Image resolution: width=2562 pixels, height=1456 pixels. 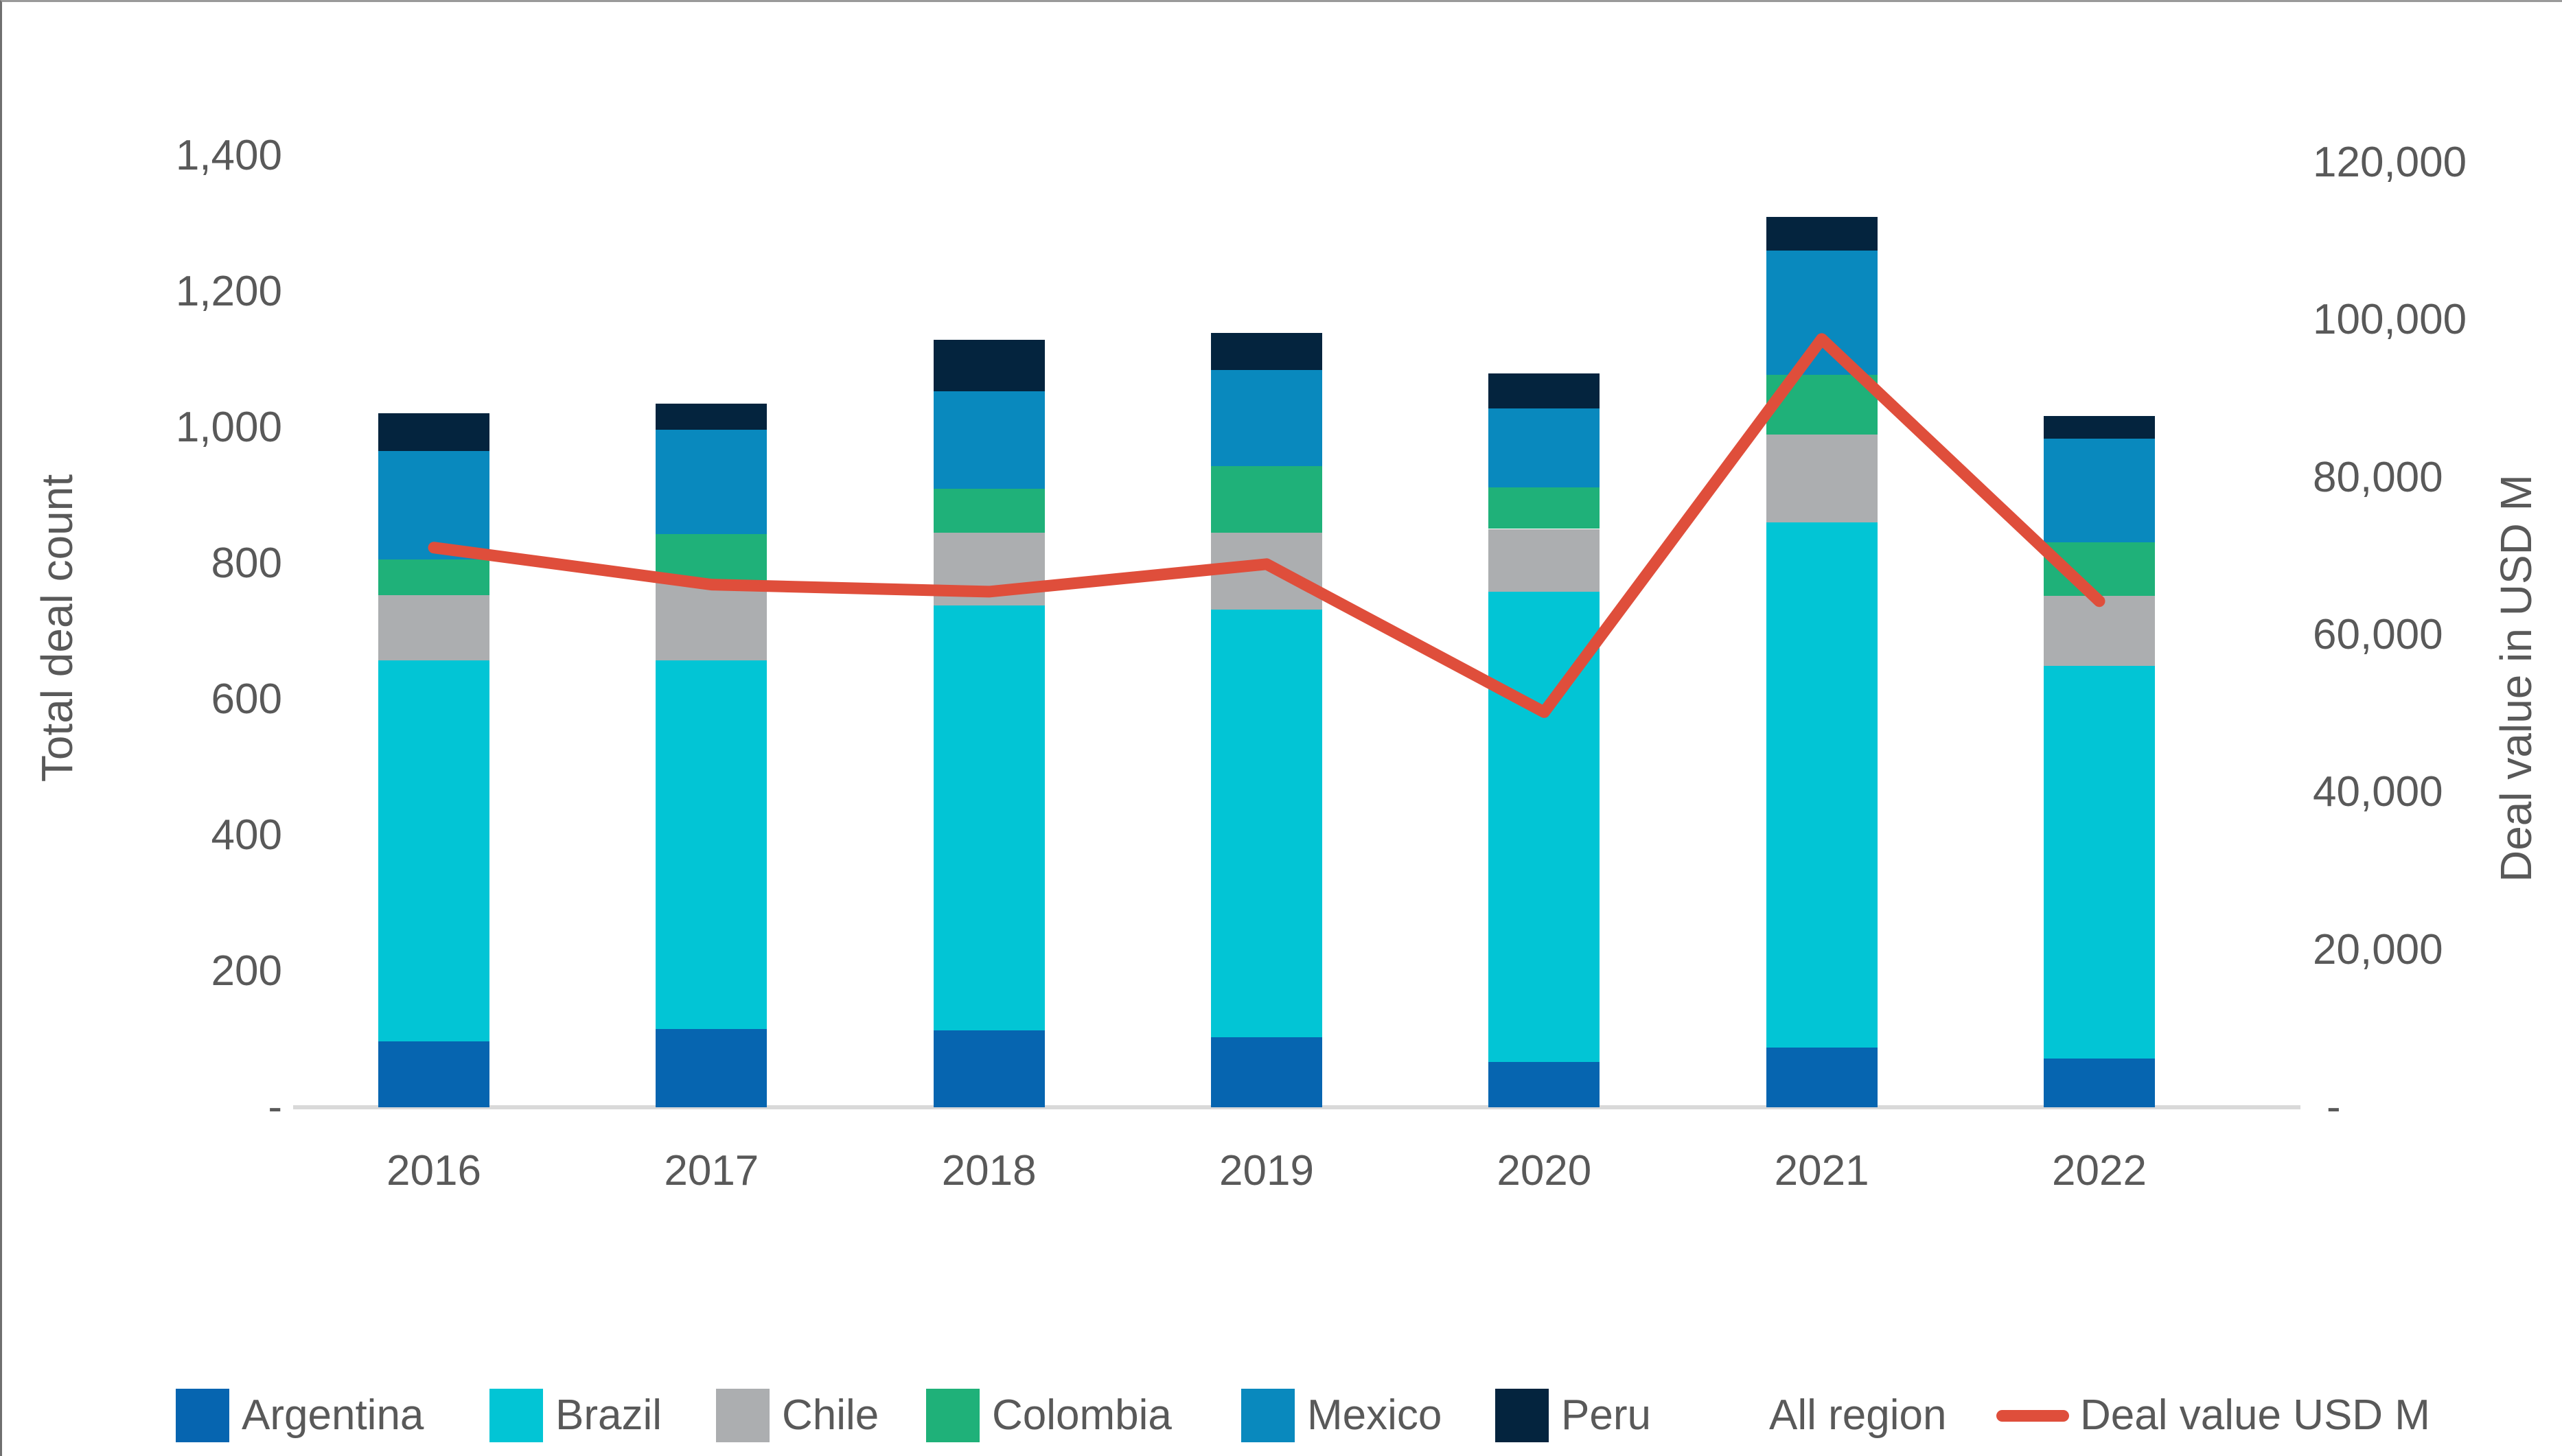 What do you see at coordinates (247, 563) in the screenshot?
I see `left-axis-tick-label: 800` at bounding box center [247, 563].